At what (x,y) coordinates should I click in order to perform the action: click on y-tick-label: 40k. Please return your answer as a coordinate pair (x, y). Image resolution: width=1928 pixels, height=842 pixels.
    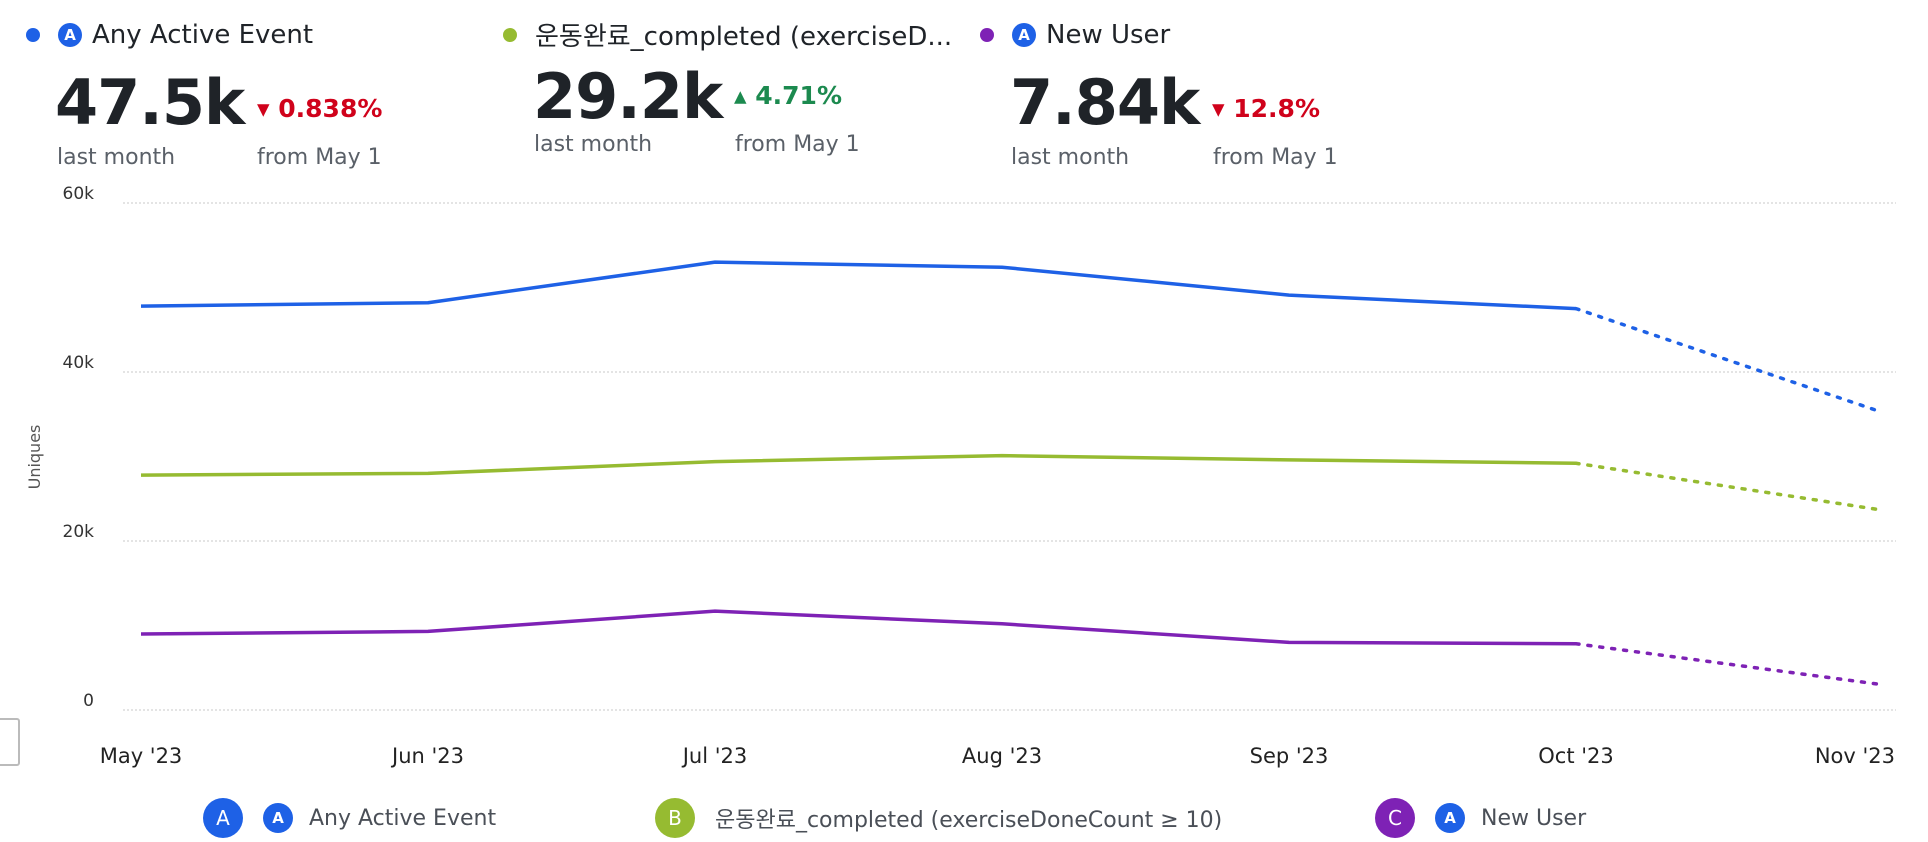
    Looking at the image, I should click on (79, 363).